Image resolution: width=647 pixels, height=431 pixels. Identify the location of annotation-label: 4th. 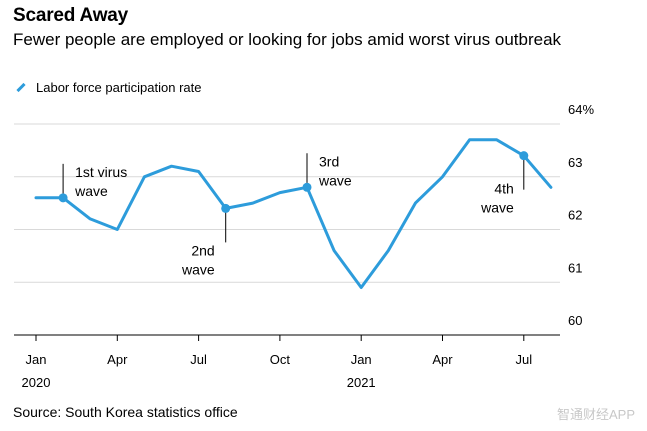
(503, 189).